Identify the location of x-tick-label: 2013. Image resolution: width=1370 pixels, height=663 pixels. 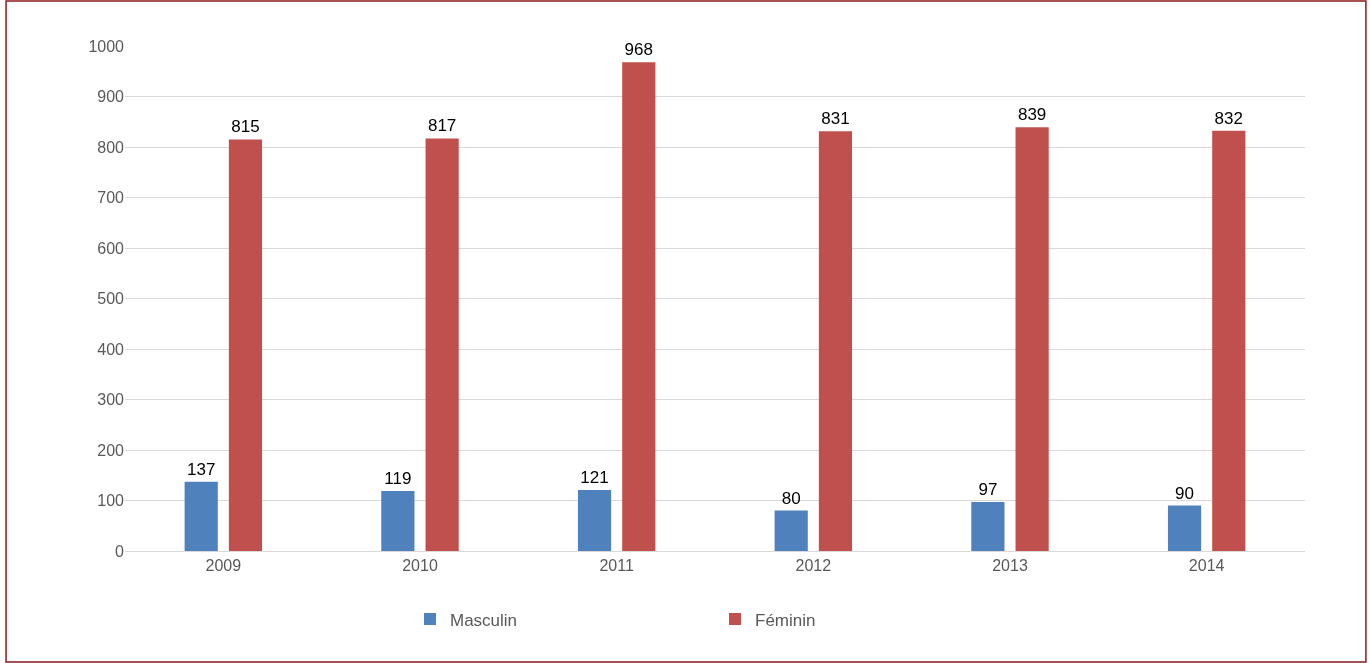
(1010, 566).